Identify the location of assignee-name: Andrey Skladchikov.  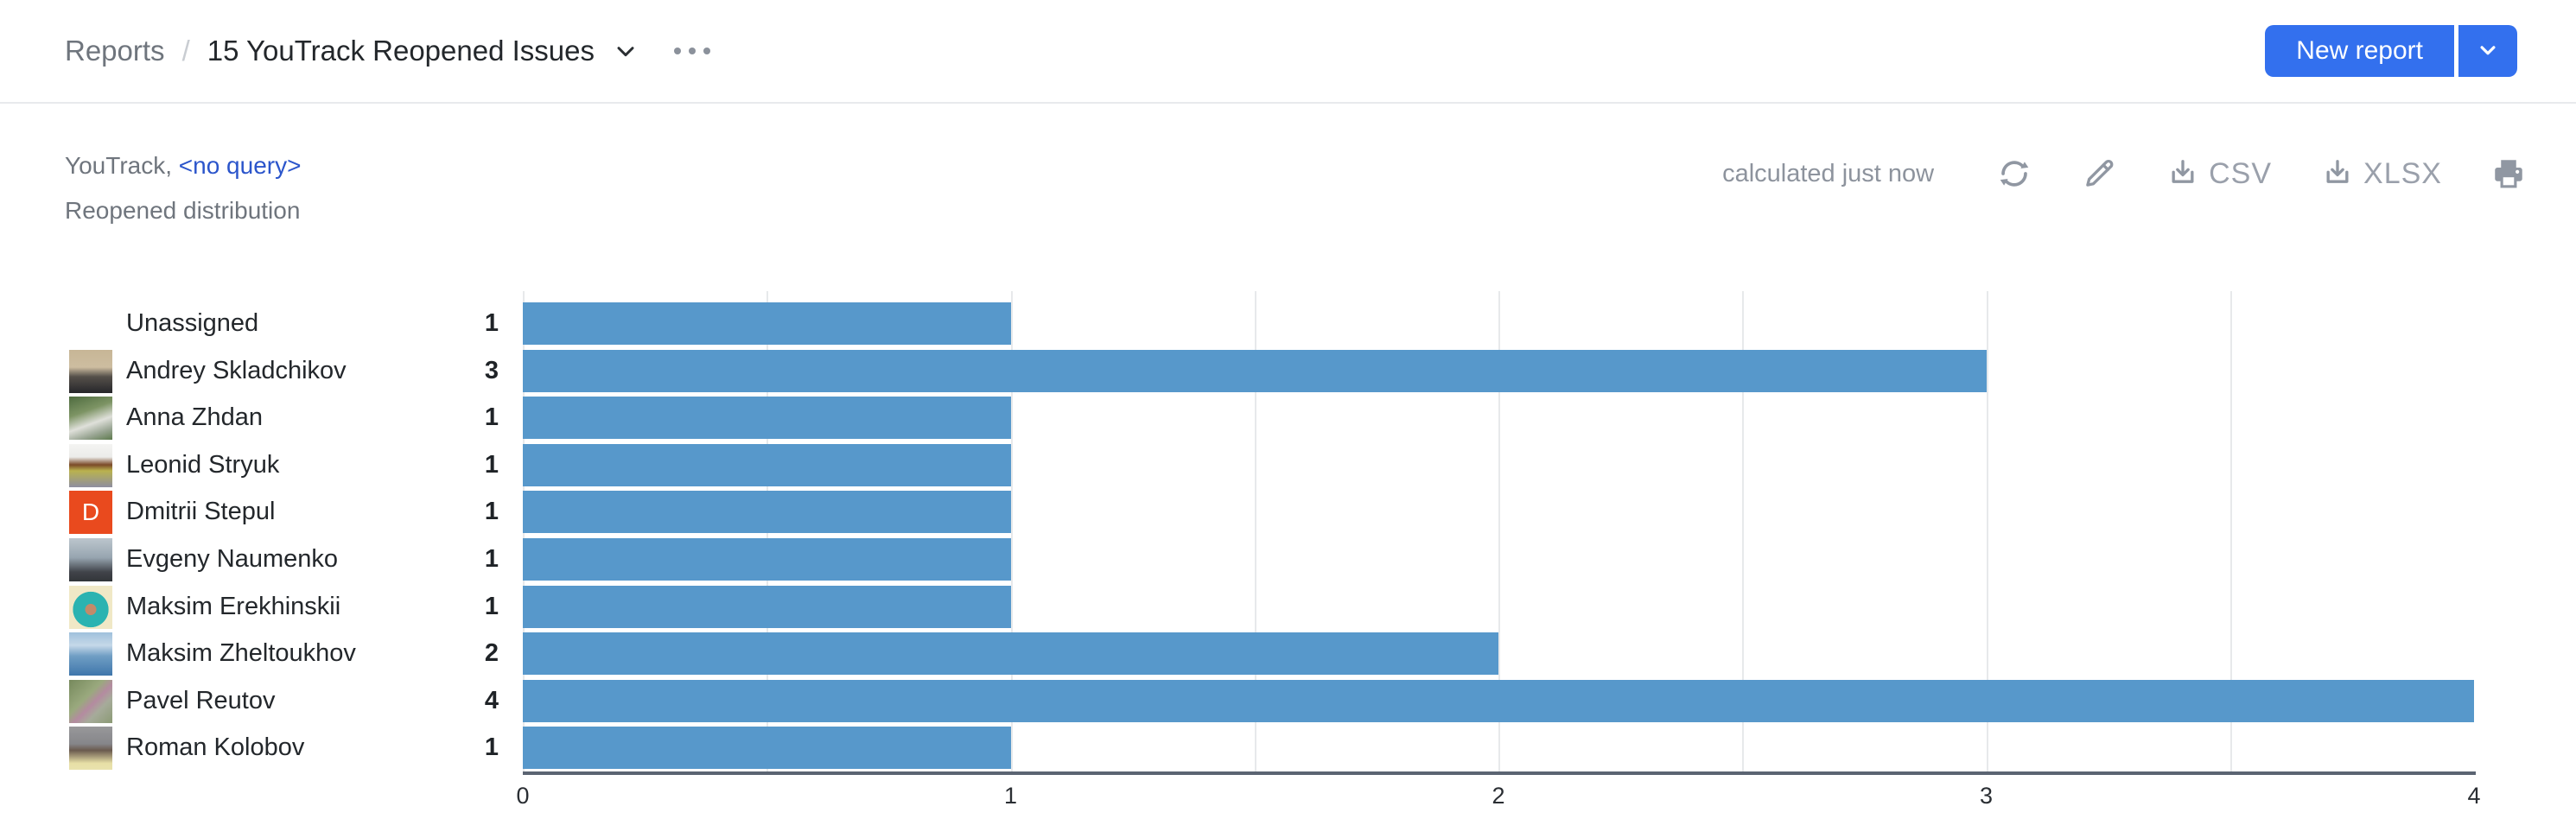
(236, 370).